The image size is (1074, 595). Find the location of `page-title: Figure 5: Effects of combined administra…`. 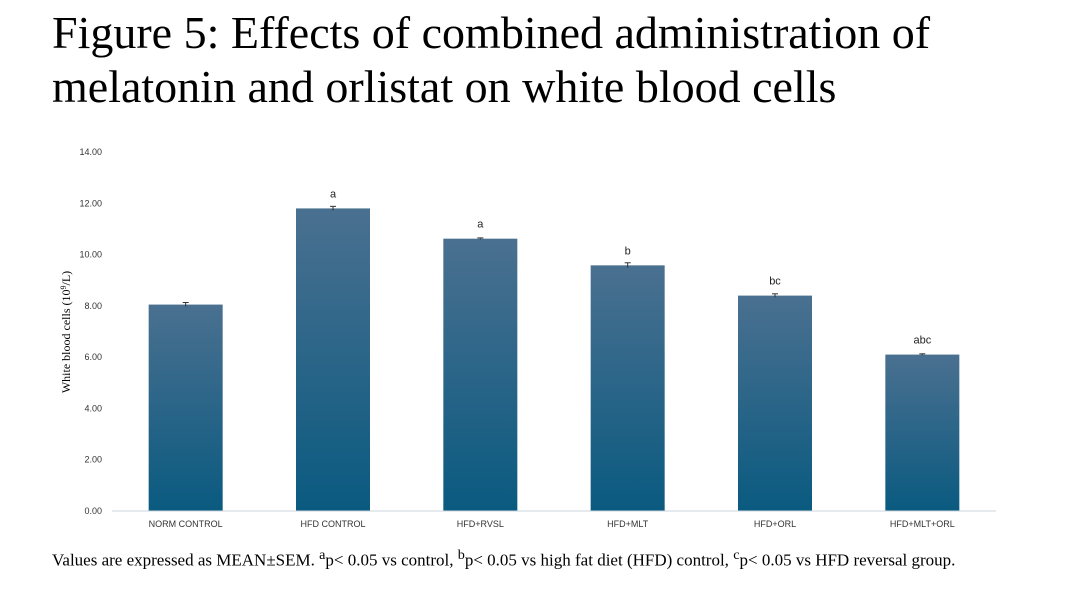

page-title: Figure 5: Effects of combined administra… is located at coordinates (491, 59).